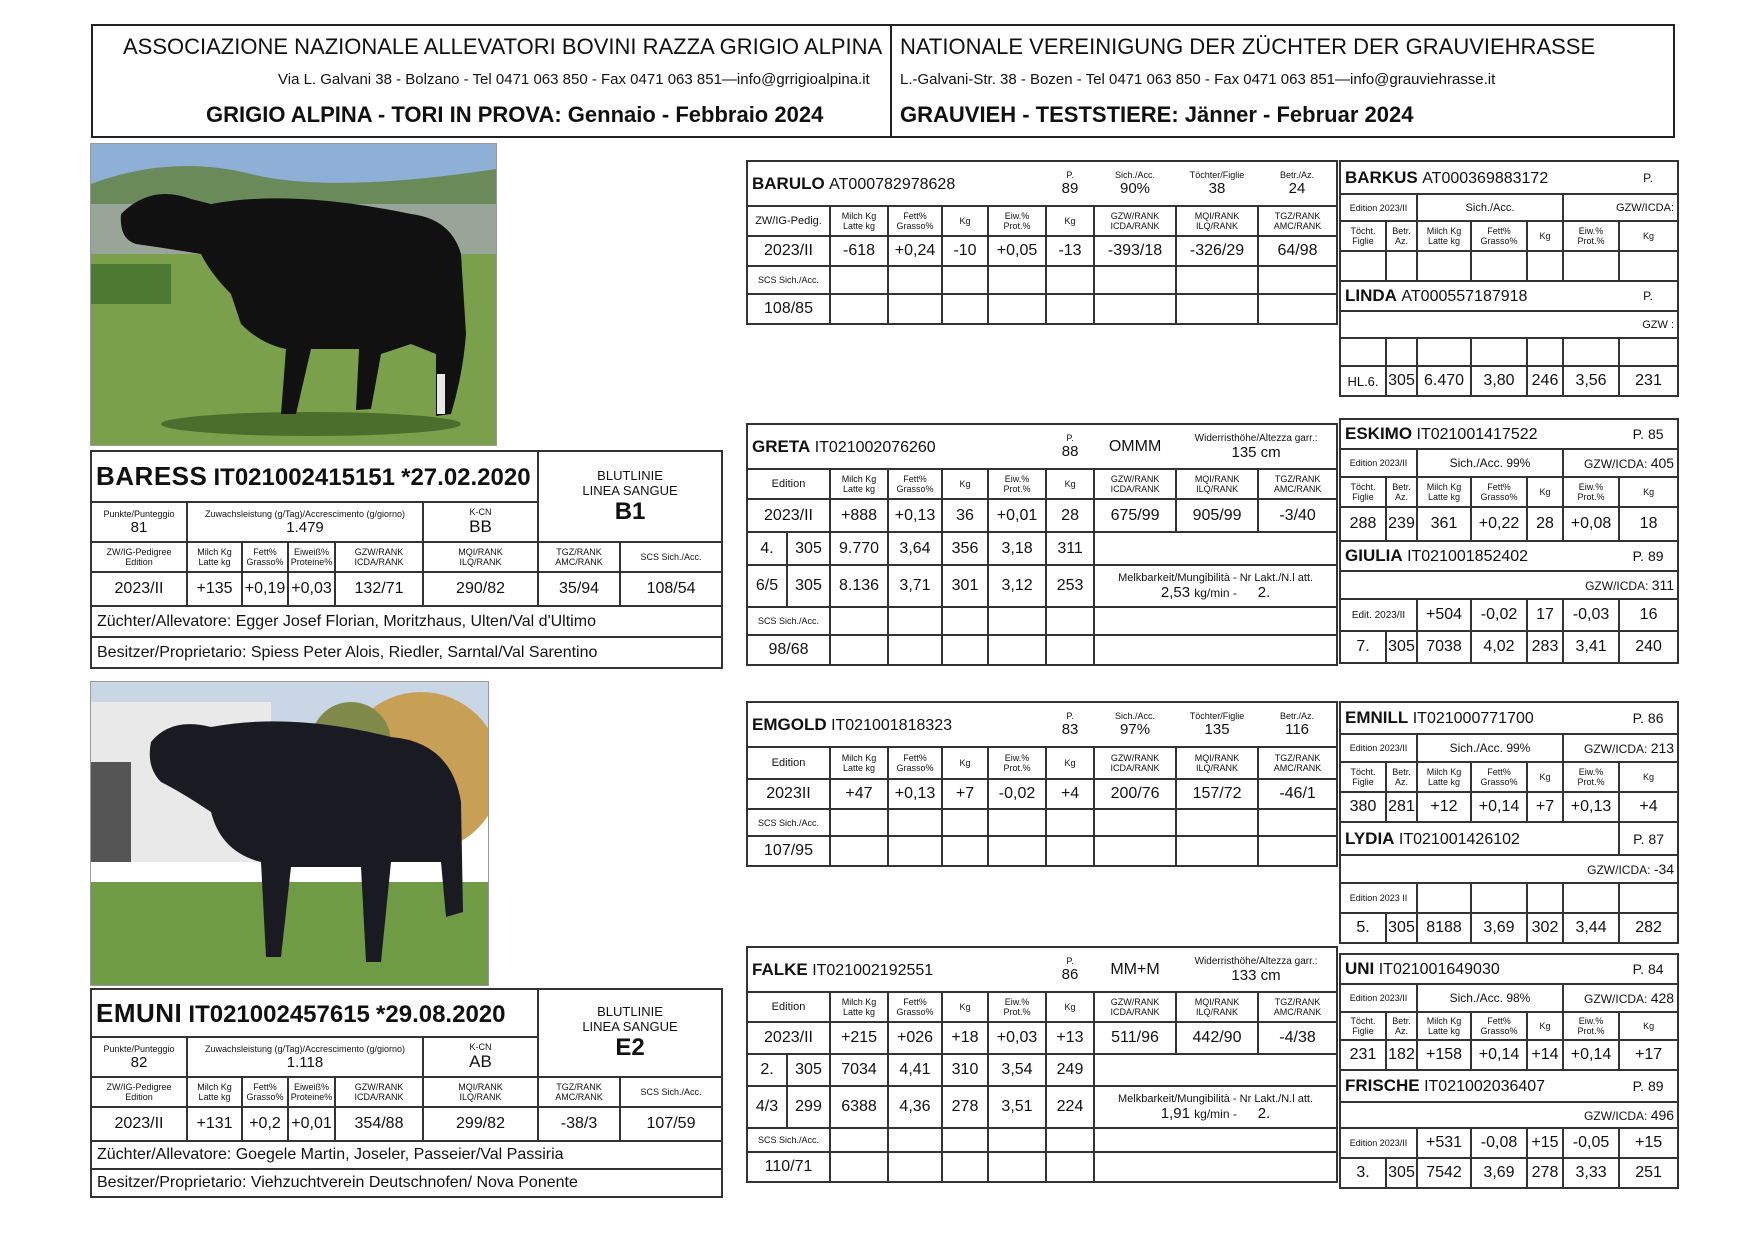 This screenshot has height=1241, width=1755. Describe the element at coordinates (1217, 1038) in the screenshot. I see `falke-mqi: 442/90` at that location.